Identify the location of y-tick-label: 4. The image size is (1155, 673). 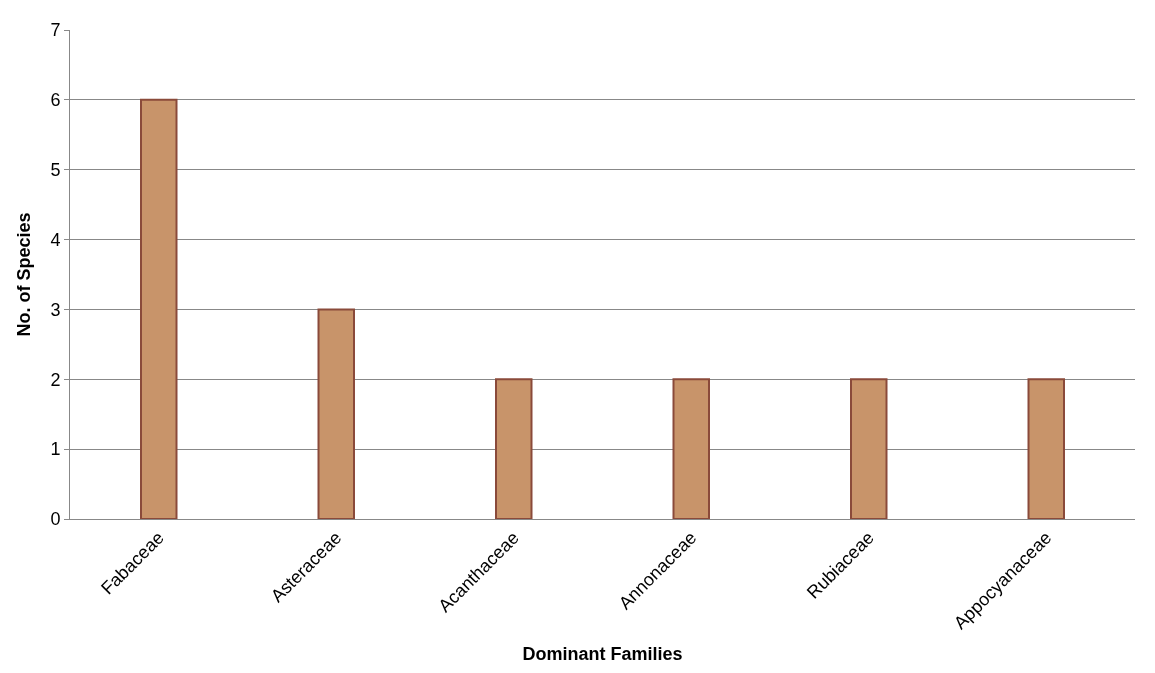
(55, 239).